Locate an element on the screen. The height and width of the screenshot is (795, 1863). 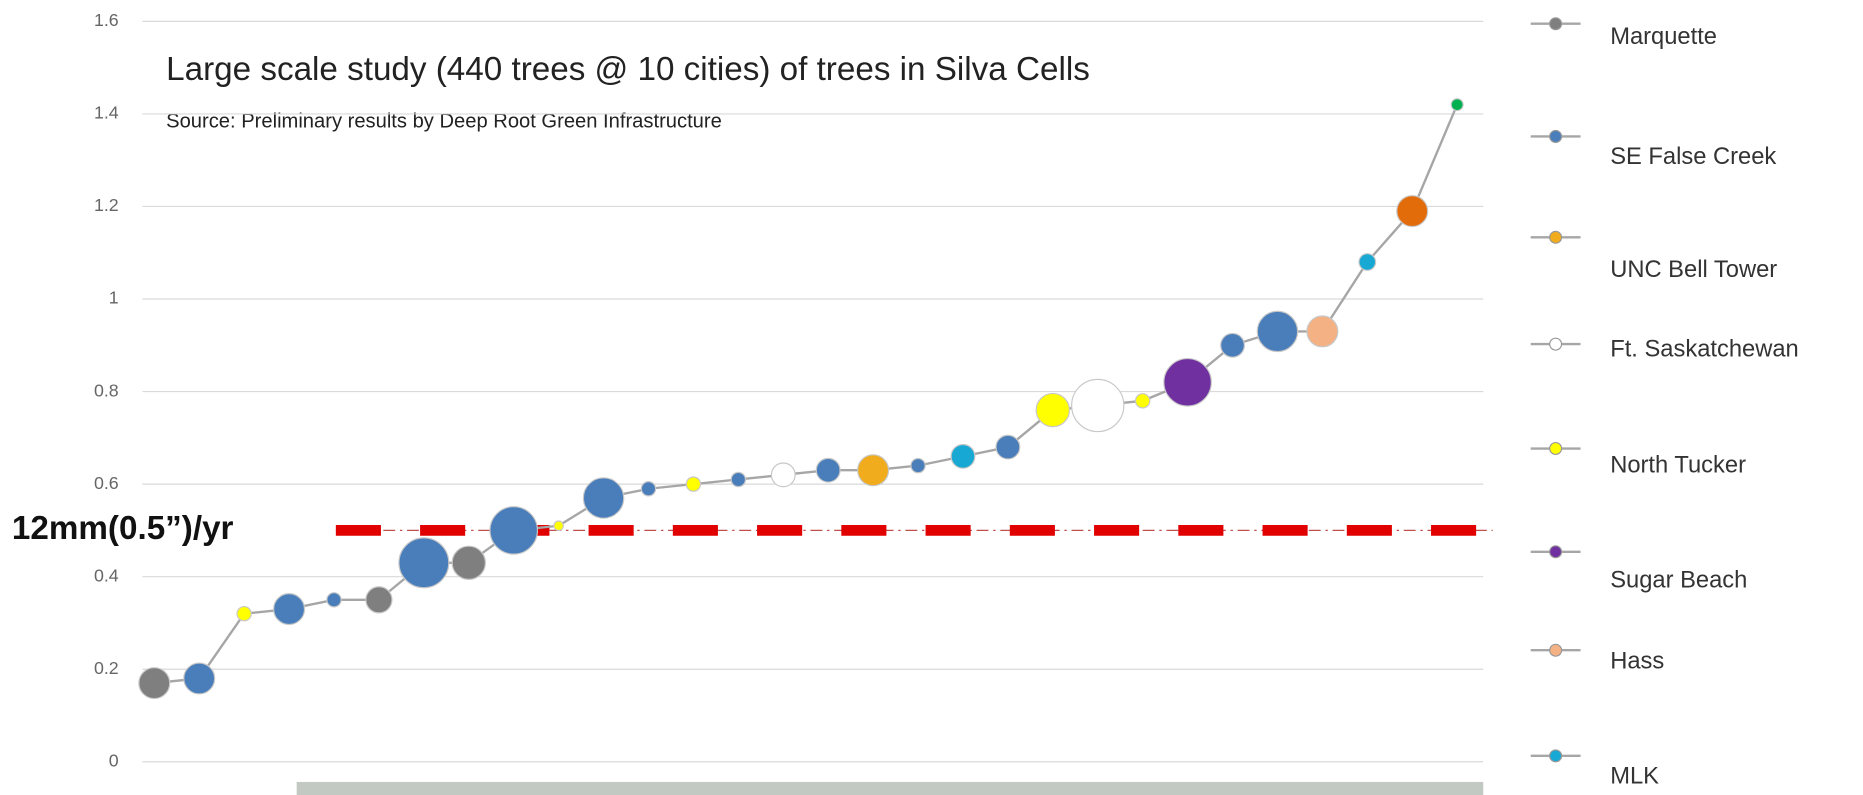
y-tick-label: 1.4 is located at coordinates (106, 113).